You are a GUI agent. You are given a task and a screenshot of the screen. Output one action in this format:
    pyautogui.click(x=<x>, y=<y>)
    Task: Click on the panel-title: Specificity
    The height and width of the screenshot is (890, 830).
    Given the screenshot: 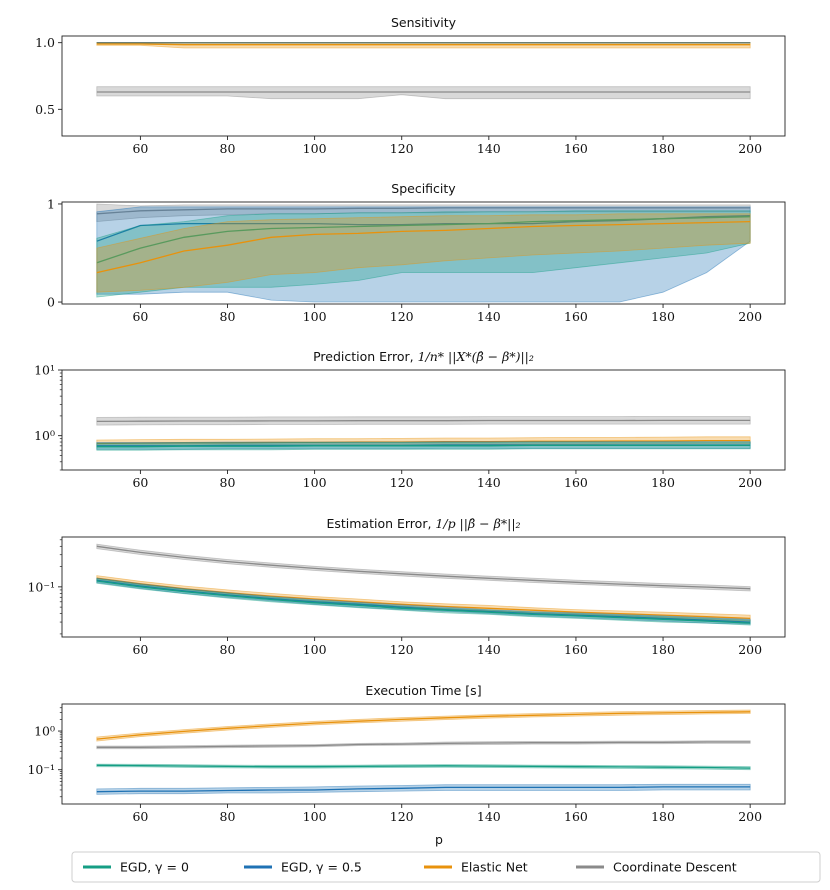 What is the action you would take?
    pyautogui.click(x=423, y=188)
    